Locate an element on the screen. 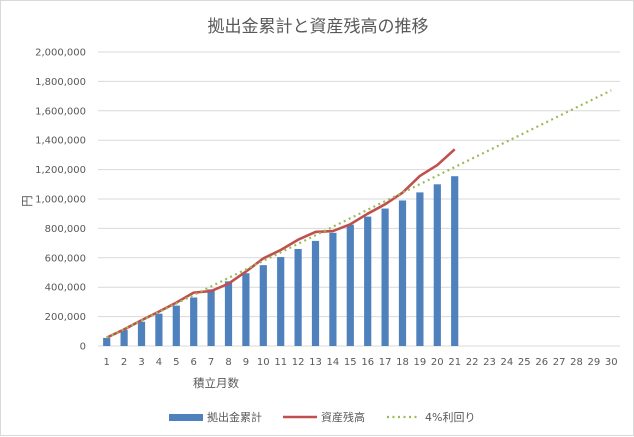 The width and height of the screenshot is (634, 437). x-tick-label: 15 is located at coordinates (350, 362).